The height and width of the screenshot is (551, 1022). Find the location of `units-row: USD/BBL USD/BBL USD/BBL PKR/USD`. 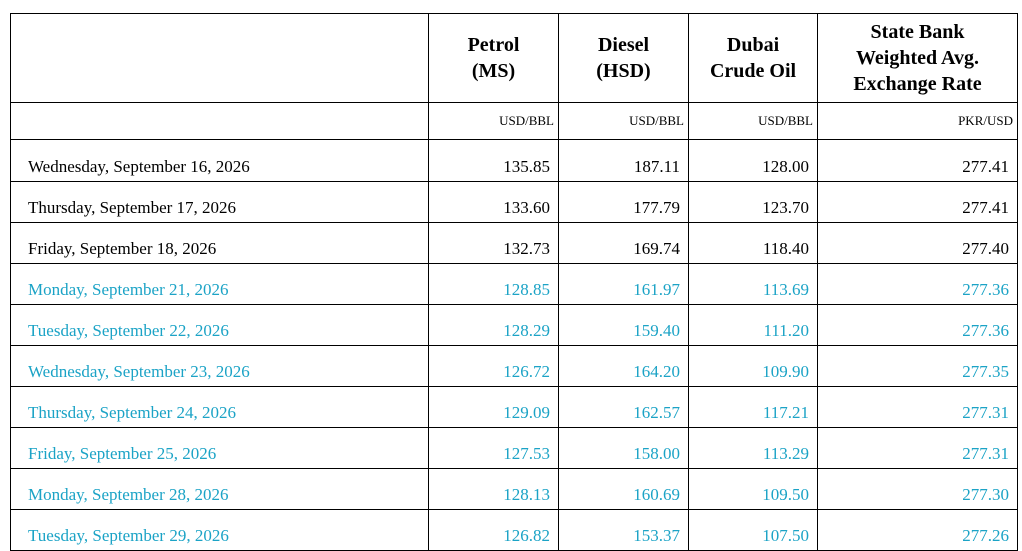

units-row: USD/BBL USD/BBL USD/BBL PKR/USD is located at coordinates (514, 121).